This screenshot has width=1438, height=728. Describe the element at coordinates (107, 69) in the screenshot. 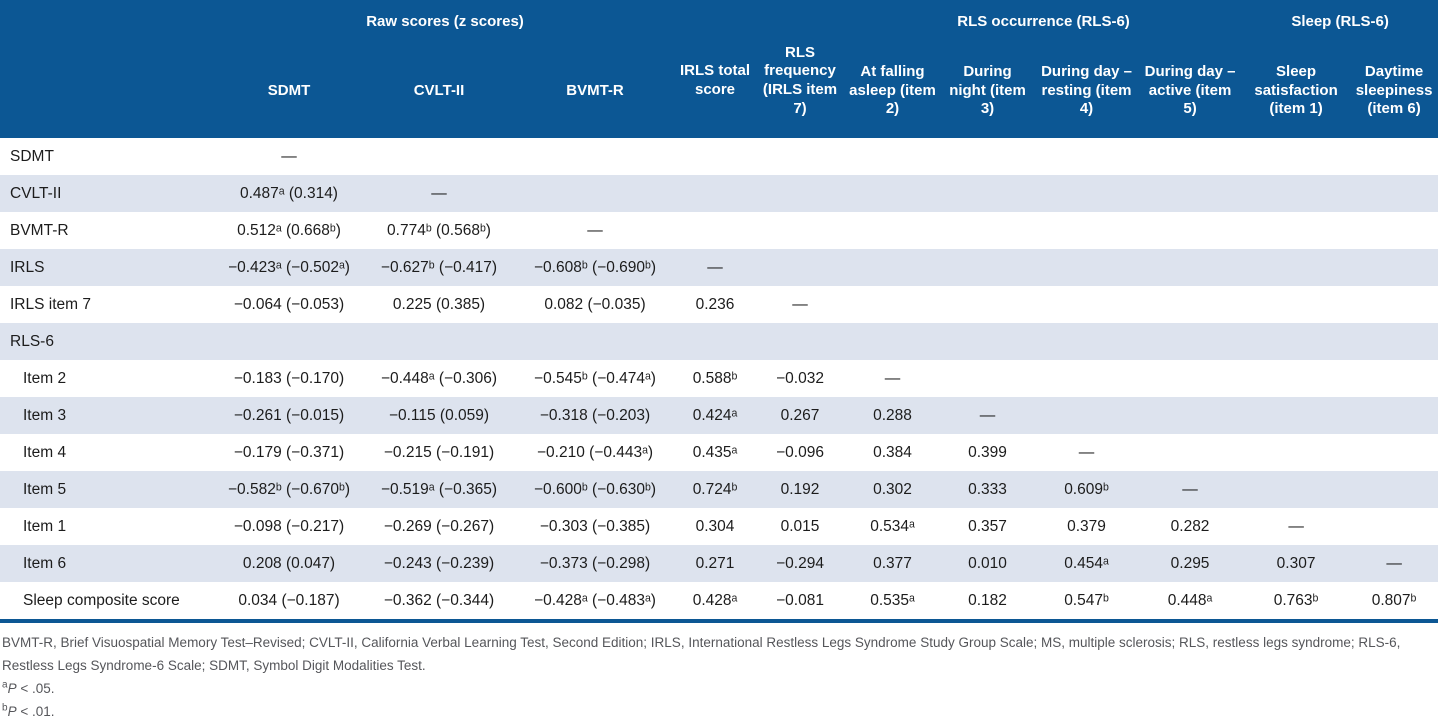

I see `corner-cell` at that location.